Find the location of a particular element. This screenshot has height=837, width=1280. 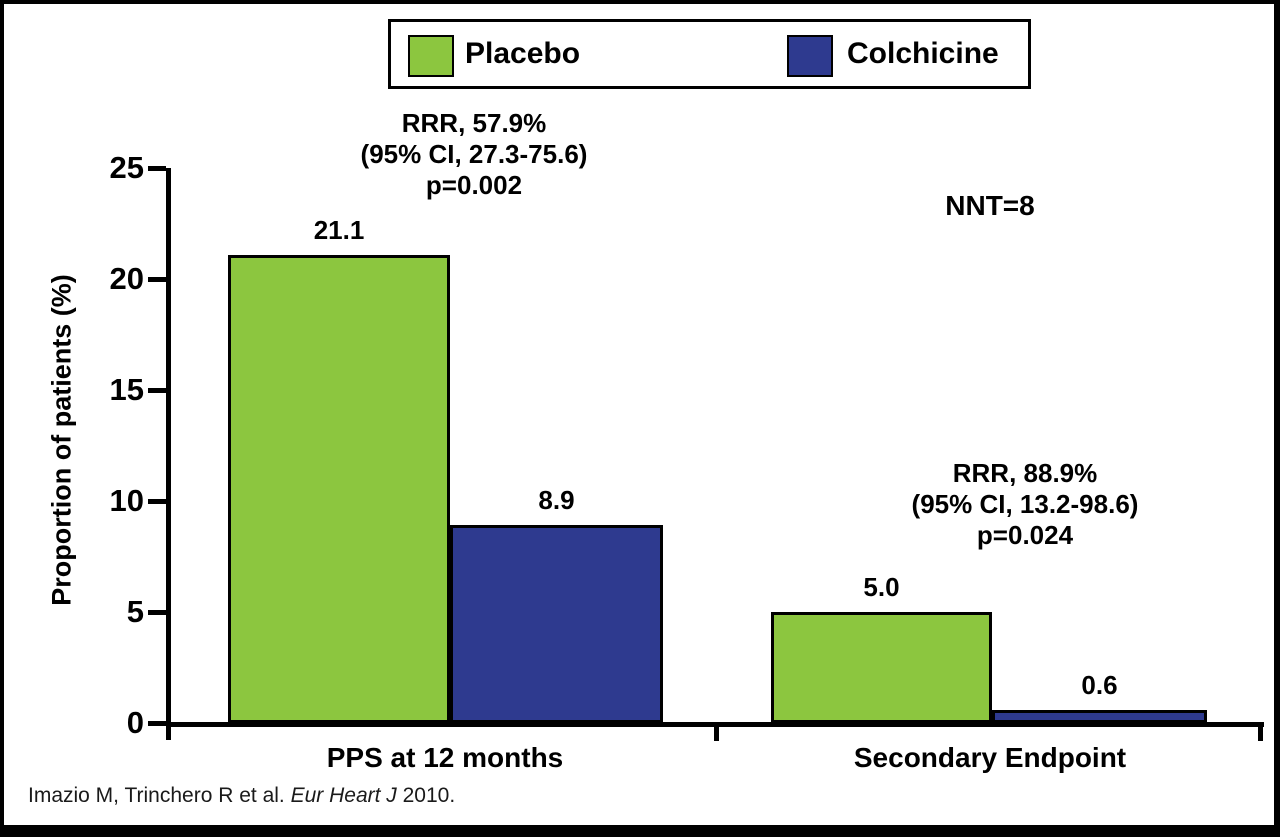

bar-colchicine-secondary-endpoint is located at coordinates (1099, 716).